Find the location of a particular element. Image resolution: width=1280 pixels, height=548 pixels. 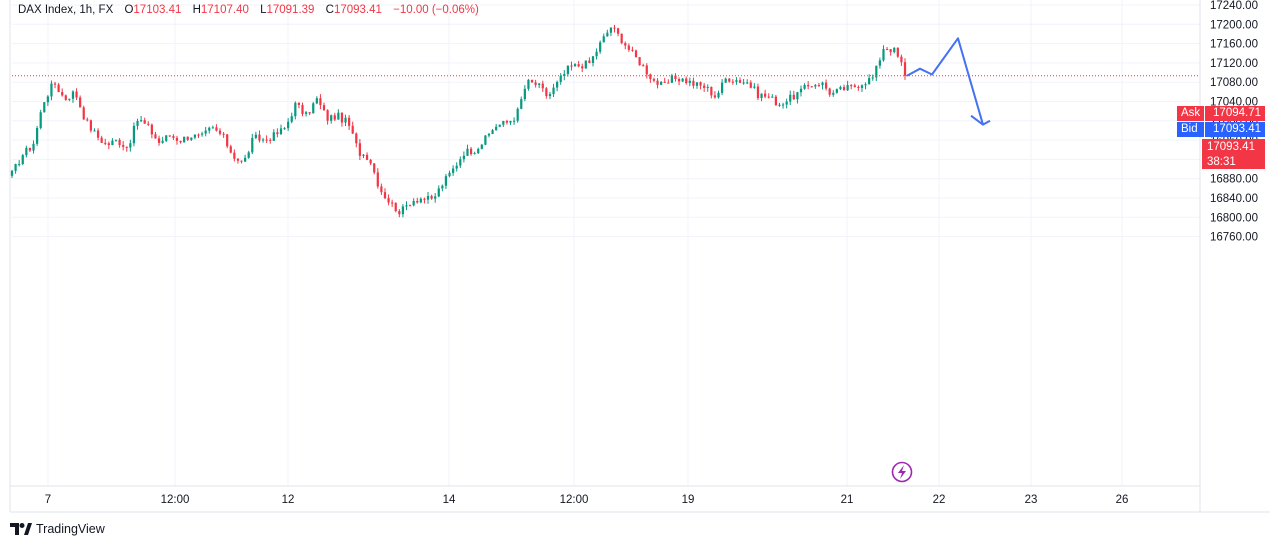

symbol-title: DAX Index, 1h, FX is located at coordinates (66, 10).